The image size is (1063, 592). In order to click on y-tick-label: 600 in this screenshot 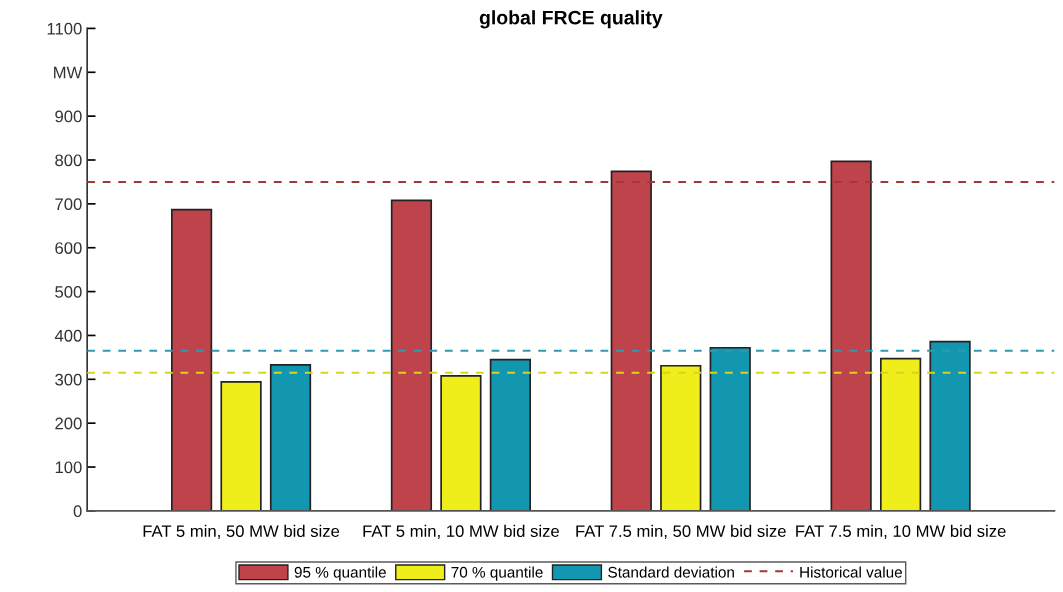, I will do `click(68, 248)`.